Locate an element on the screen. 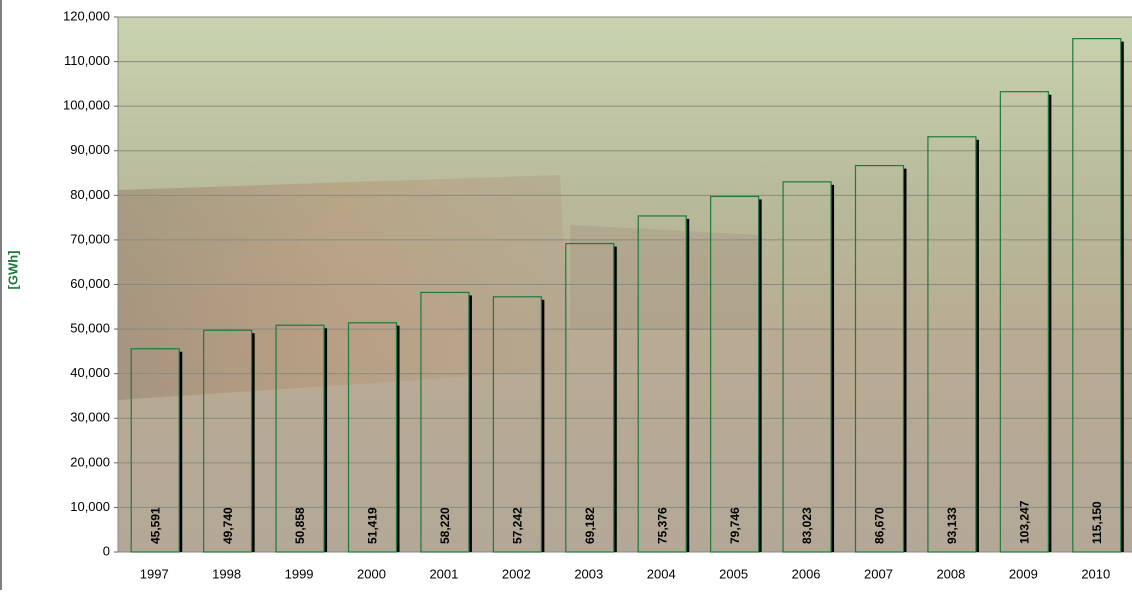 The height and width of the screenshot is (595, 1132). value-label: 57,242 is located at coordinates (518, 525).